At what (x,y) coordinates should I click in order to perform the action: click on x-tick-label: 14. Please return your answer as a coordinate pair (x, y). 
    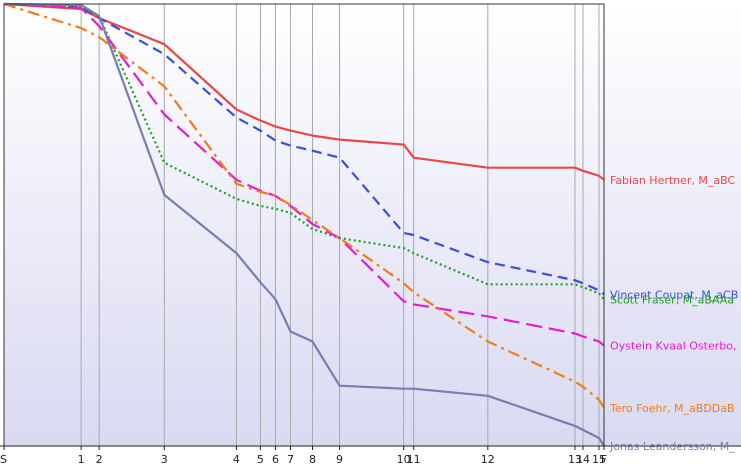
    Looking at the image, I should click on (583, 459).